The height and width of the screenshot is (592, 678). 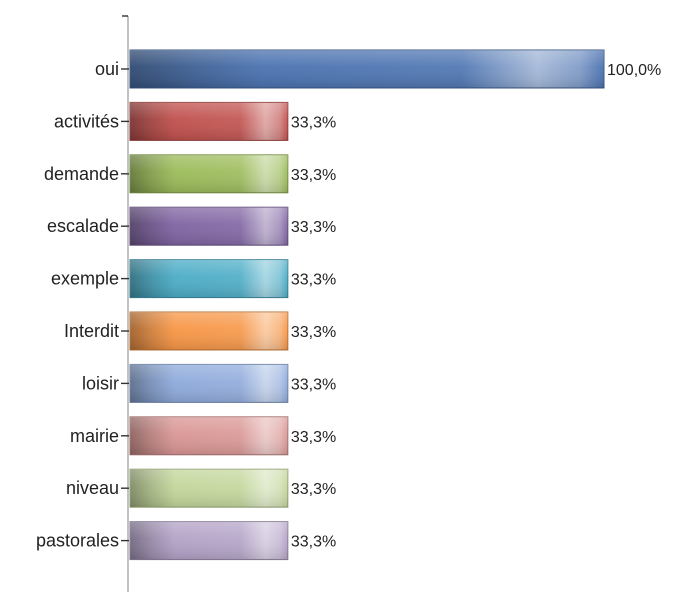 I want to click on bar-group-3: escalade 33,3%, so click(x=191, y=226).